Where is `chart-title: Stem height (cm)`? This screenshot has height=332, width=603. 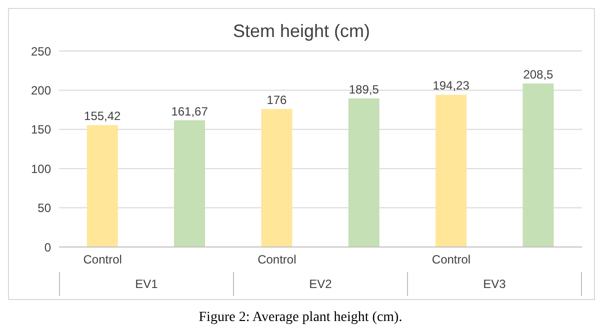 chart-title: Stem height (cm) is located at coordinates (302, 32).